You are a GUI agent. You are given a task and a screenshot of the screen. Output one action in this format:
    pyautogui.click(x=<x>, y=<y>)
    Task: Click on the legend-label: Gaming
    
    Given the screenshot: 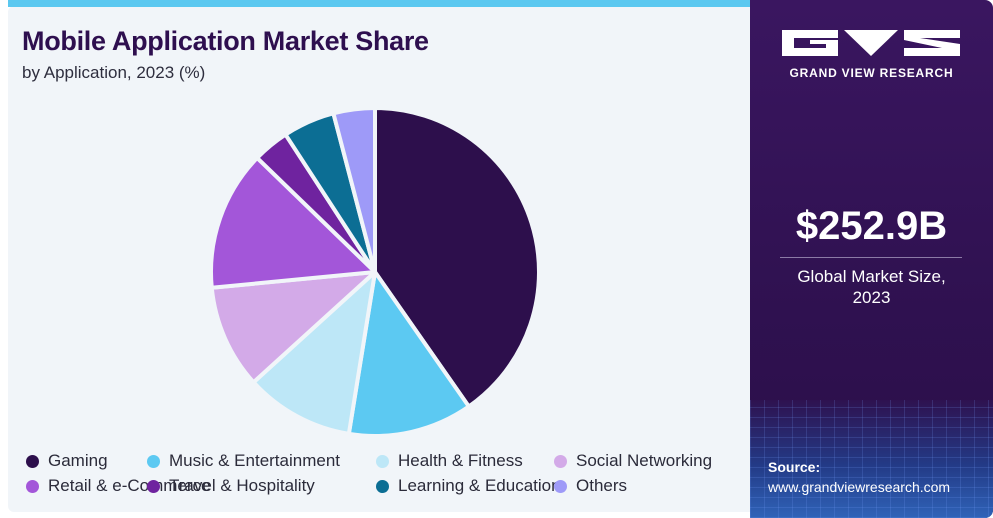 What is the action you would take?
    pyautogui.click(x=78, y=460)
    